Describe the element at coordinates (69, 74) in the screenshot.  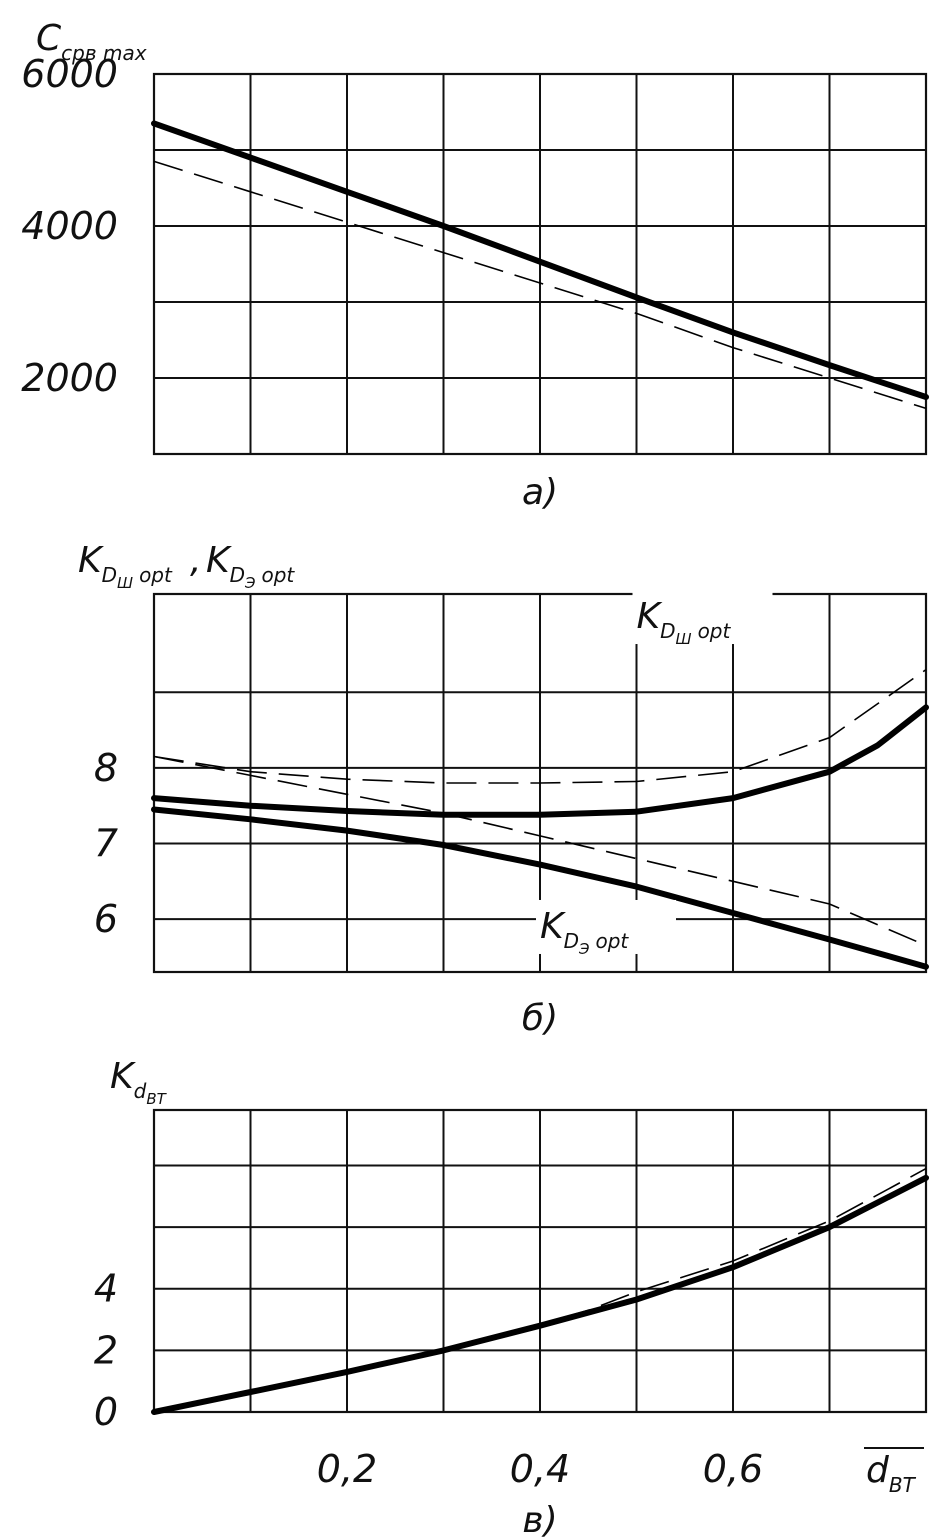
I see `y-tick-label-0: 6000` at that location.